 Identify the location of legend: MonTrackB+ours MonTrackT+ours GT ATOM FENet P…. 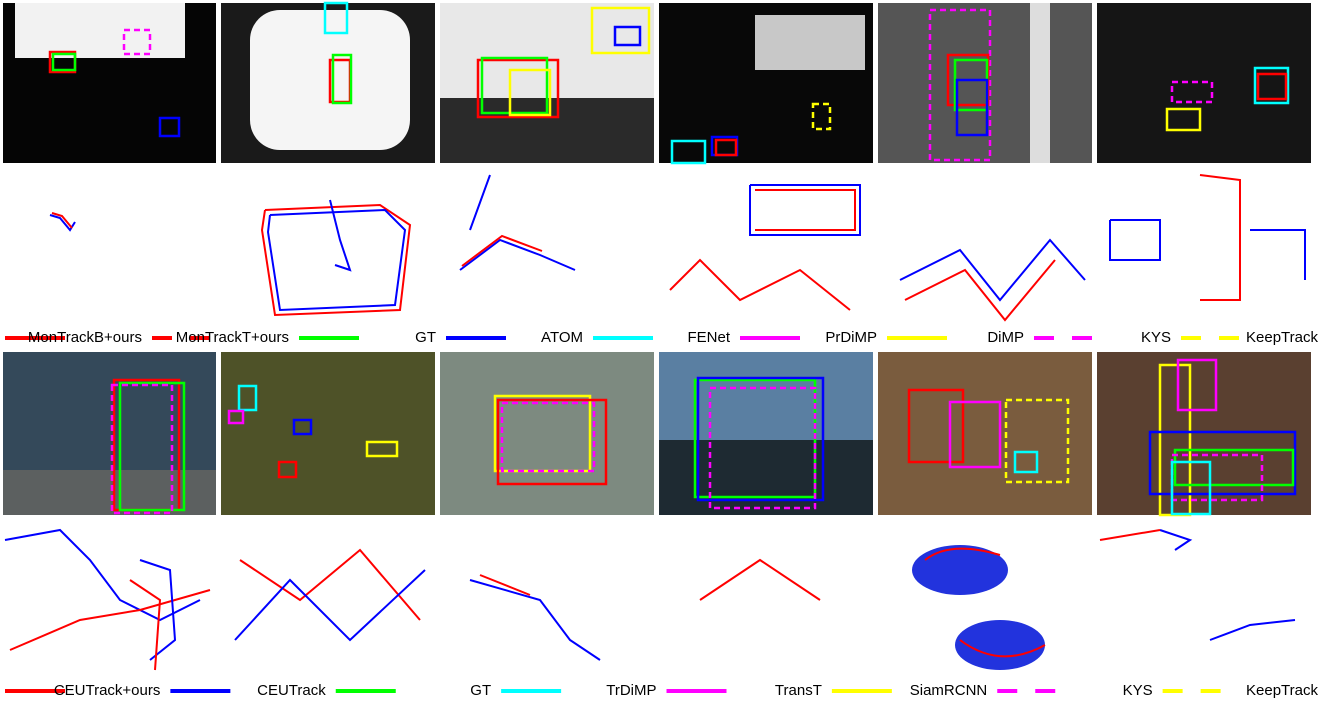
(661, 337).